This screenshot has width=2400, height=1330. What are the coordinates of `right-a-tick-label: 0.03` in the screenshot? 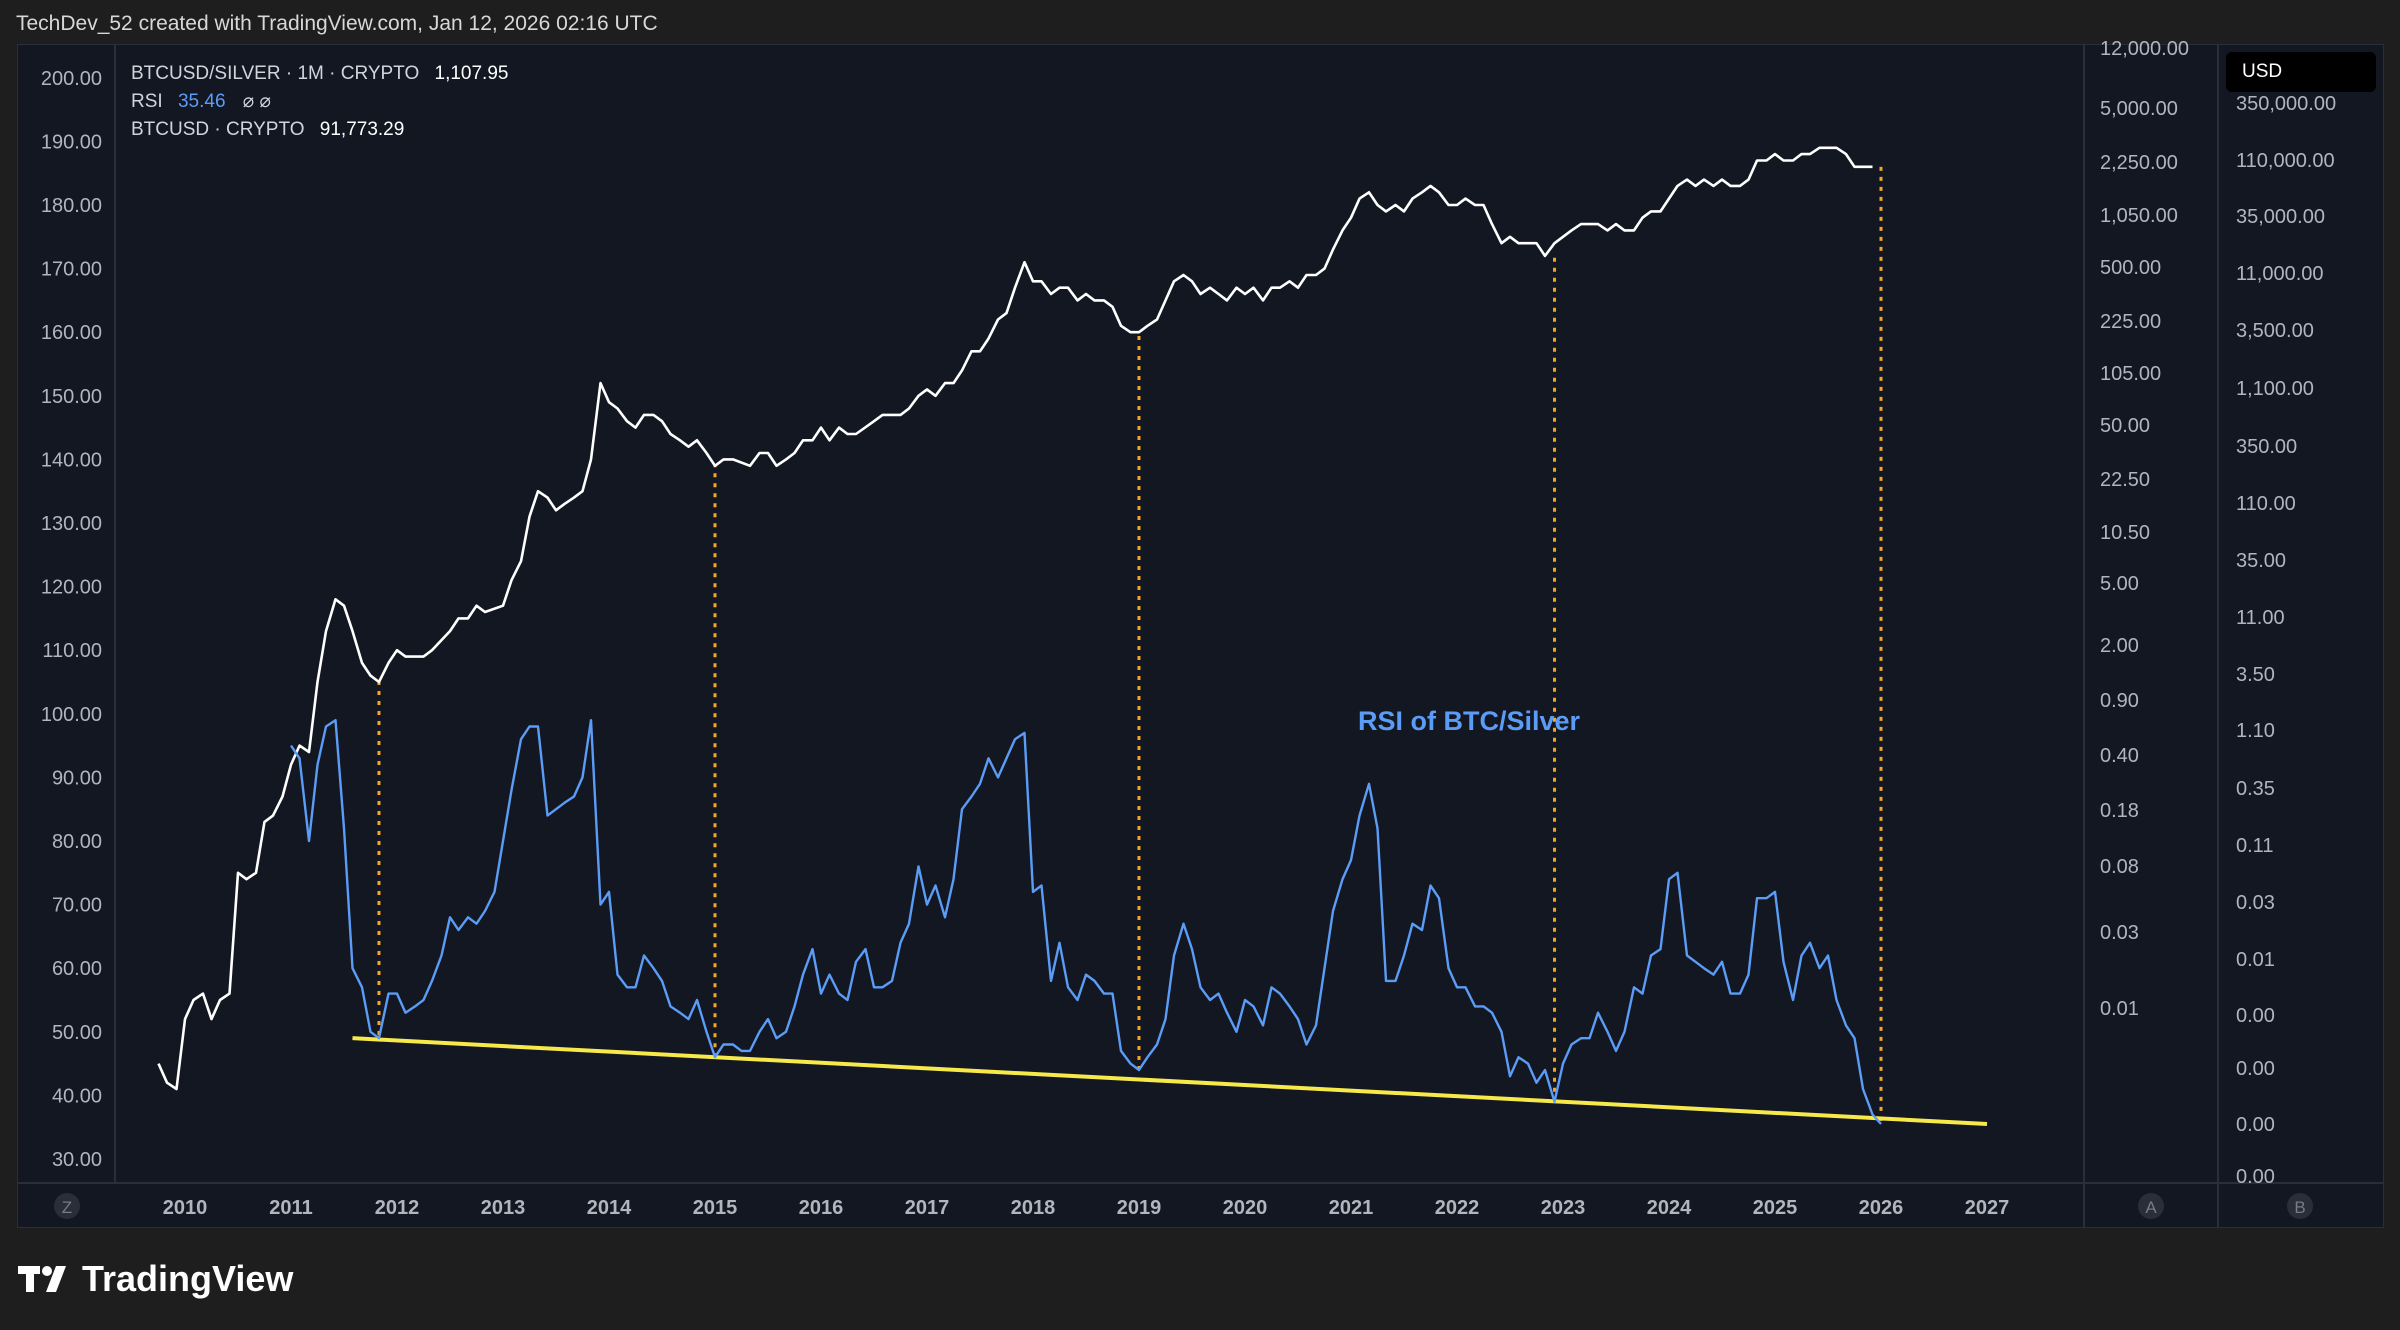 It's located at (2119, 933).